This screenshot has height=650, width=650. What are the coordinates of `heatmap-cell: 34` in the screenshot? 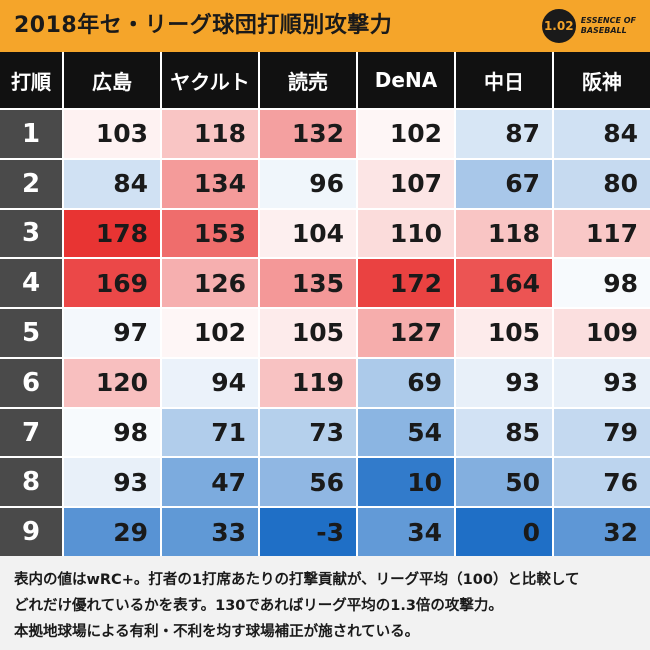 It's located at (406, 532).